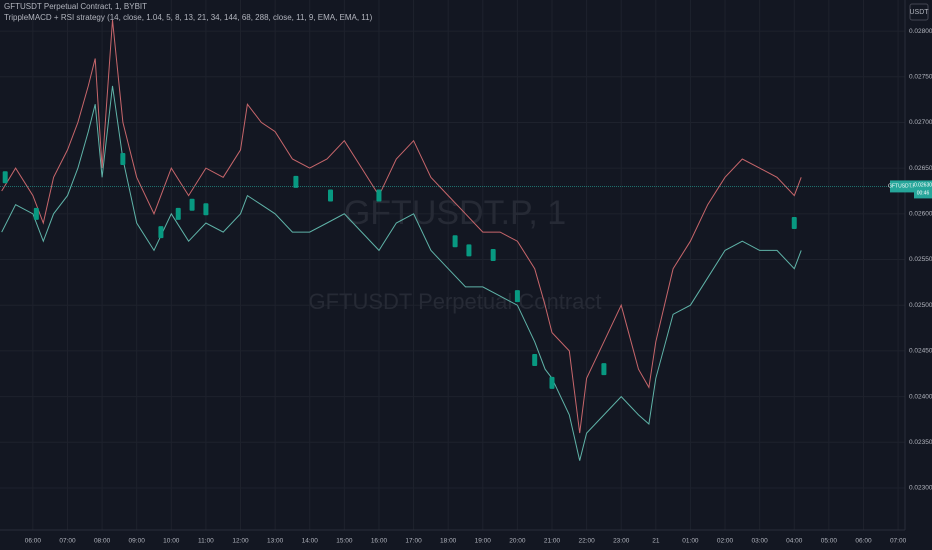  What do you see at coordinates (923, 186) in the screenshot?
I see `price-label: 0.02630` at bounding box center [923, 186].